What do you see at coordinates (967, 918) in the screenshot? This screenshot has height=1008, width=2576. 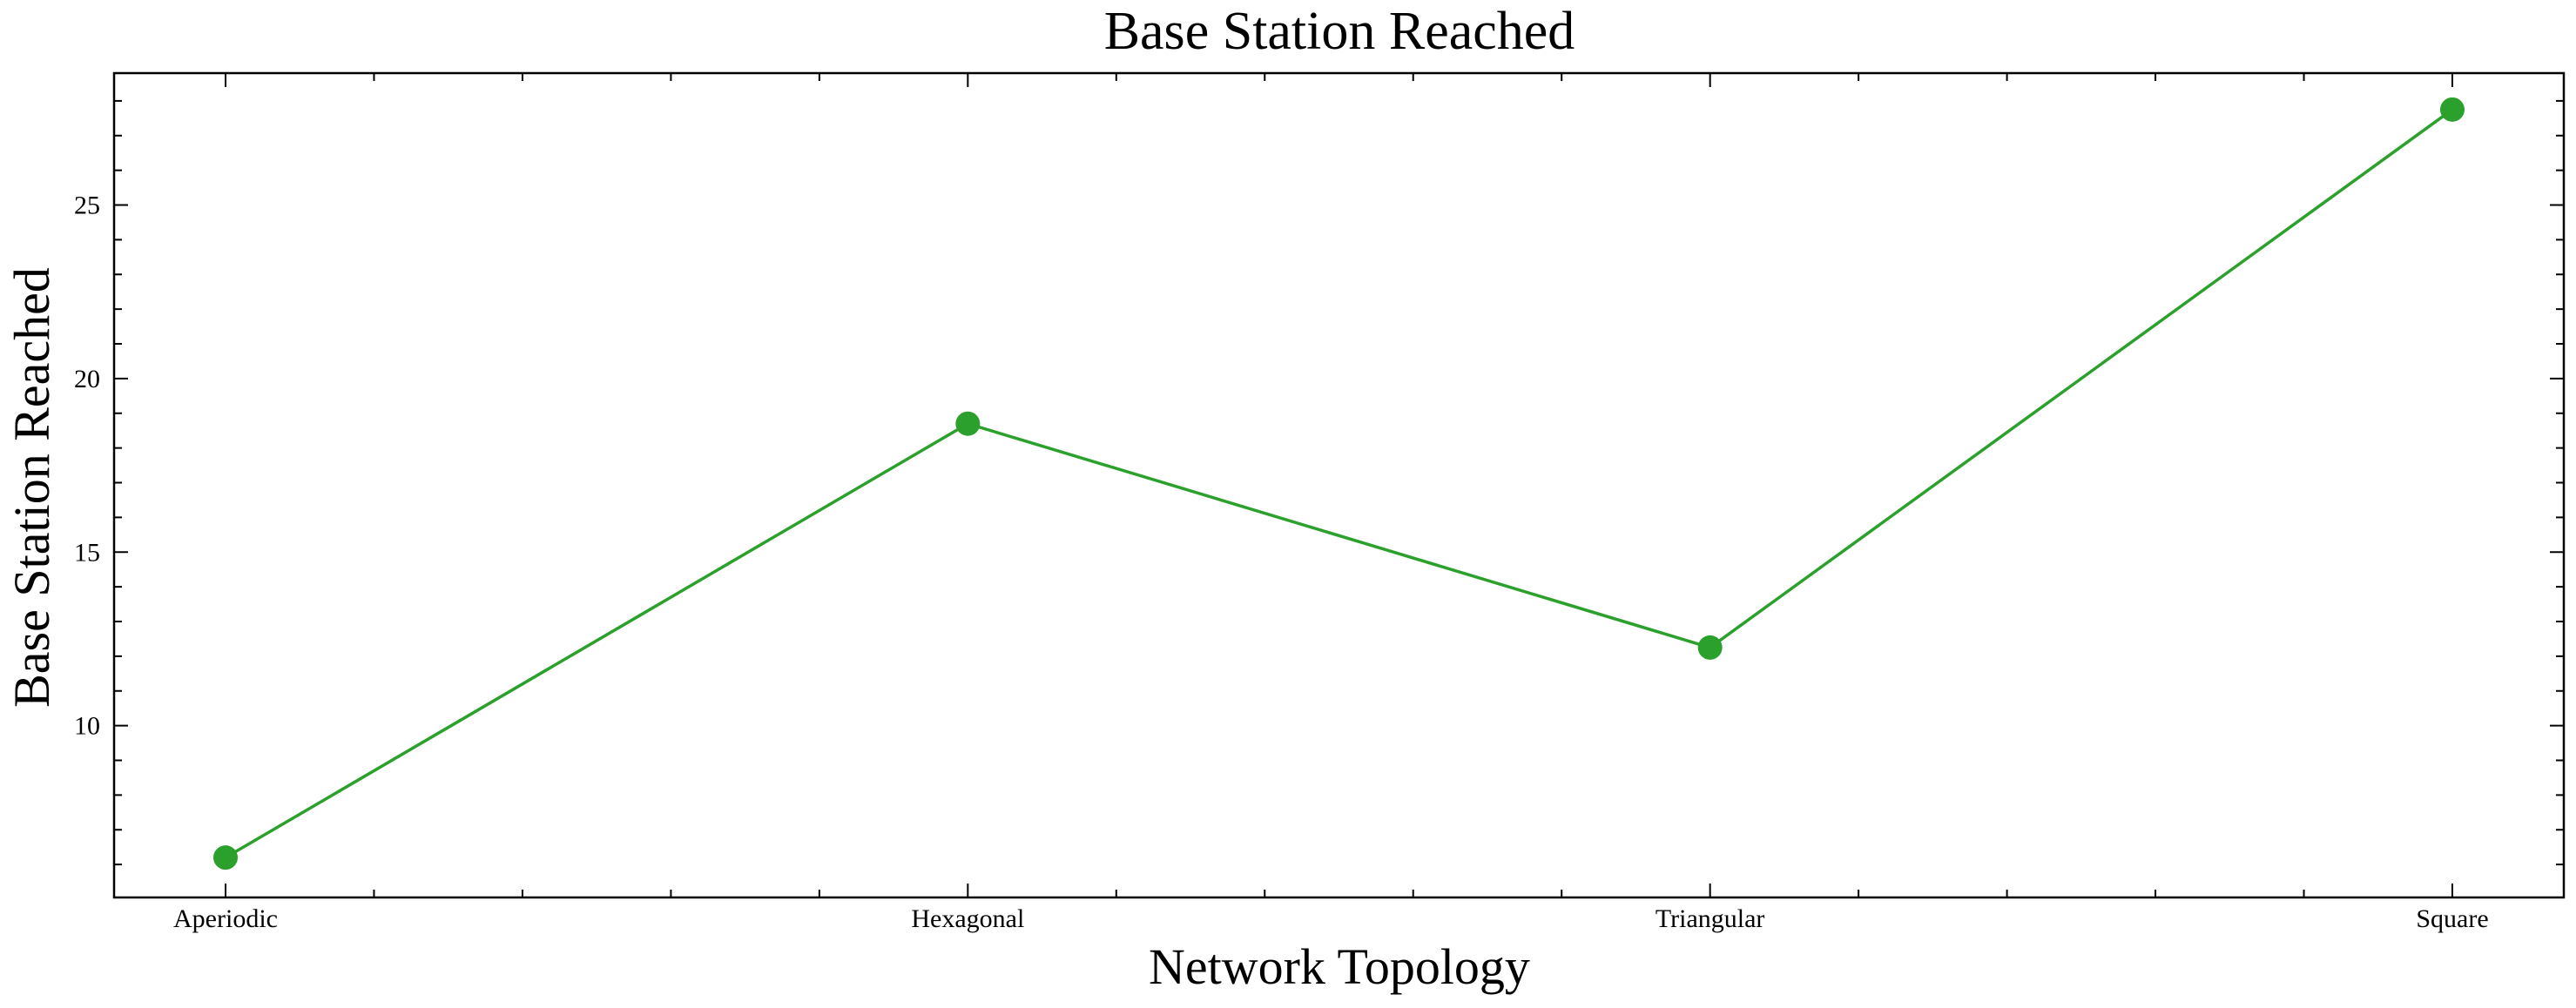 I see `x-tick-label: Hexagonal` at bounding box center [967, 918].